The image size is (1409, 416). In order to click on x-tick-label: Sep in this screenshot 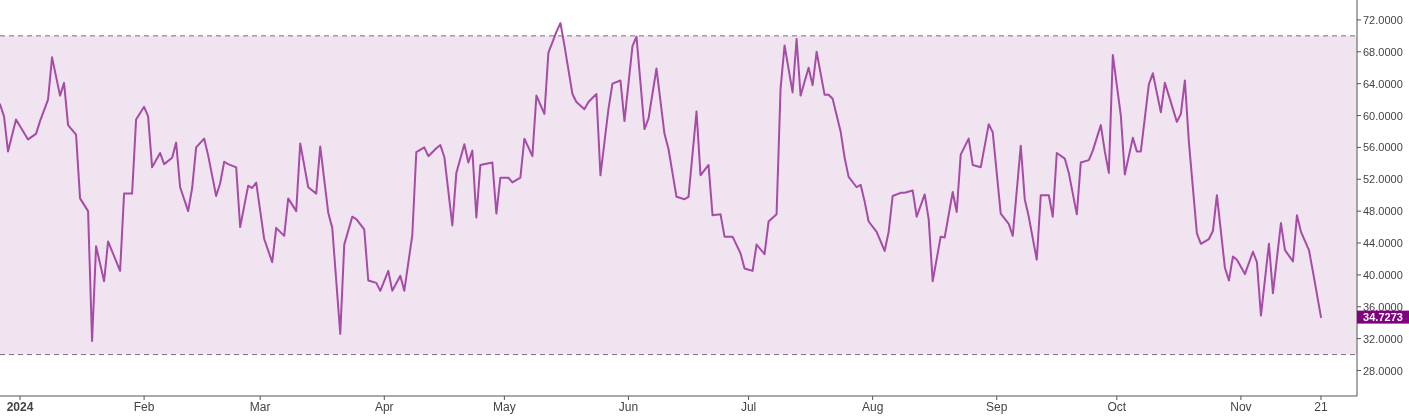, I will do `click(997, 407)`.